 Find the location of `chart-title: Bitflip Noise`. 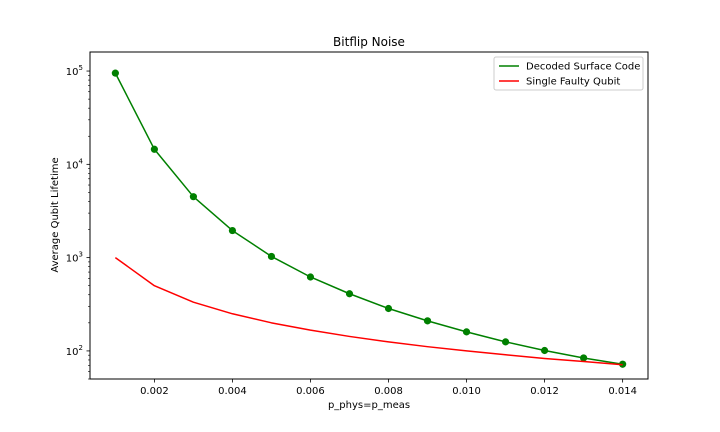

chart-title: Bitflip Noise is located at coordinates (369, 42).